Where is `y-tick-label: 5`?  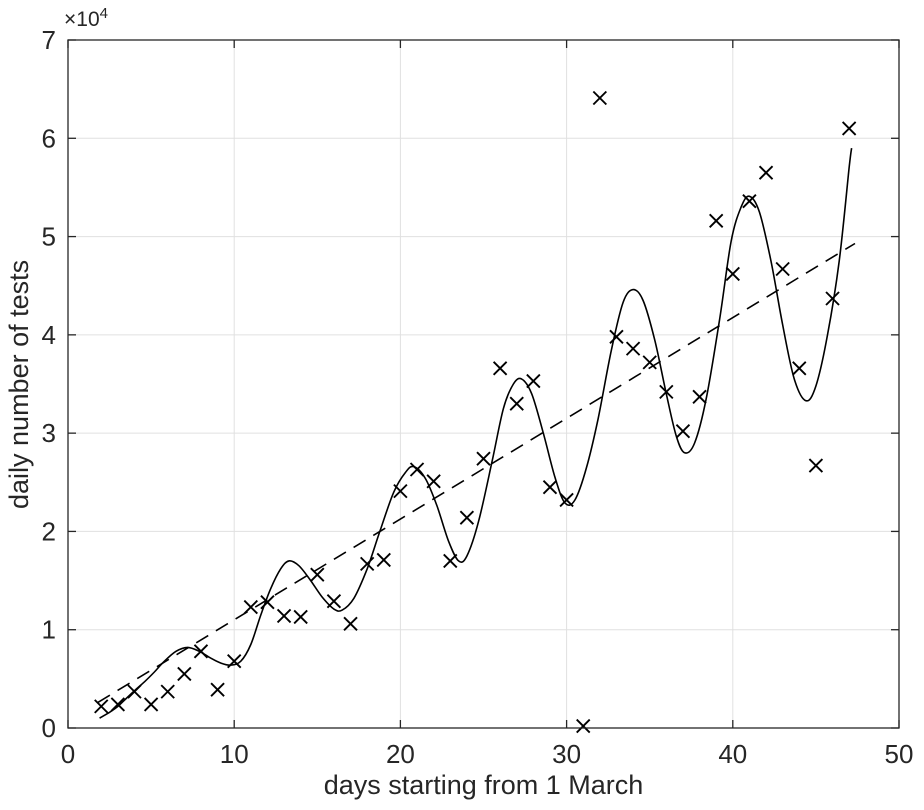 y-tick-label: 5 is located at coordinates (49, 237).